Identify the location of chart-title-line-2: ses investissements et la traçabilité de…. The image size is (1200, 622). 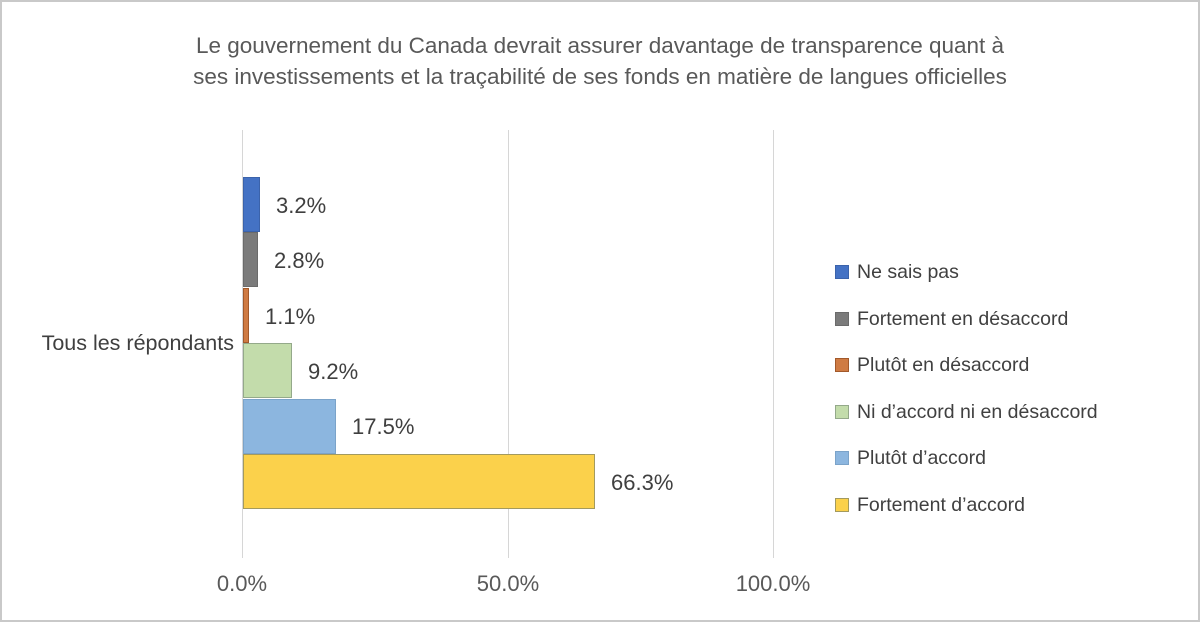
(600, 76).